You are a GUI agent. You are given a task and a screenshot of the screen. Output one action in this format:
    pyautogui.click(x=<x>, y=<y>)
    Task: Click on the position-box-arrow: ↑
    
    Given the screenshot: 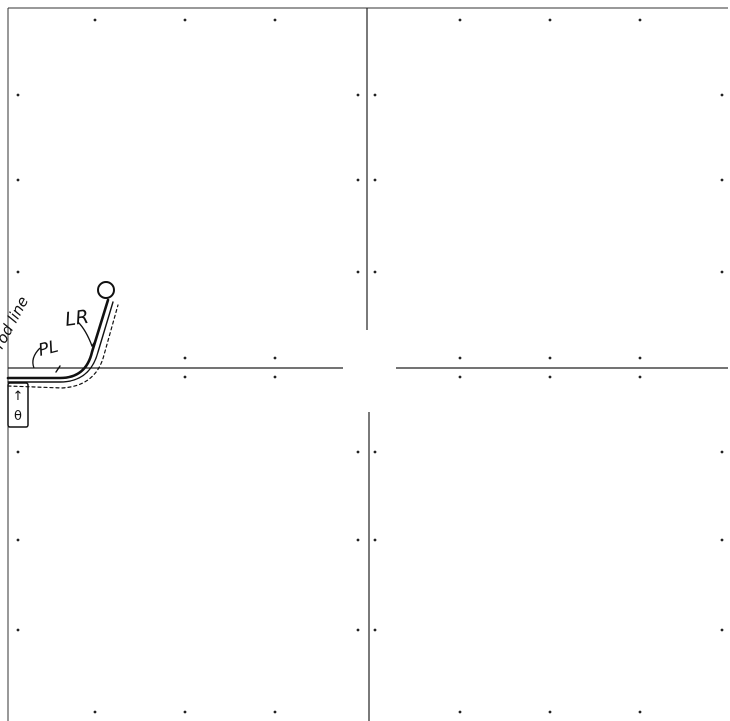 What is the action you would take?
    pyautogui.click(x=18, y=396)
    